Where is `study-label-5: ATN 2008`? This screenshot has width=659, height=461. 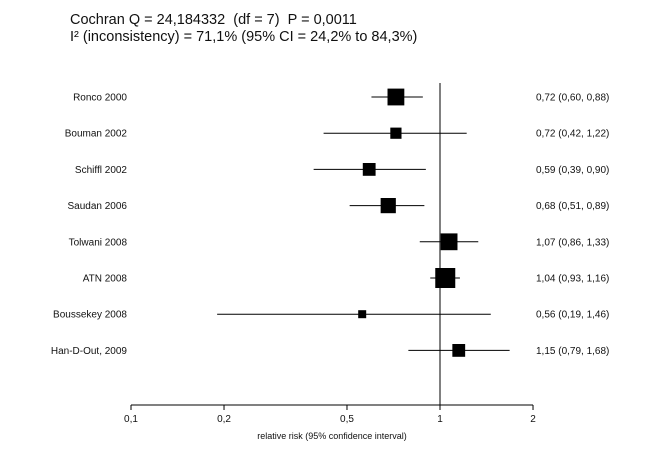
study-label-5: ATN 2008 is located at coordinates (105, 279).